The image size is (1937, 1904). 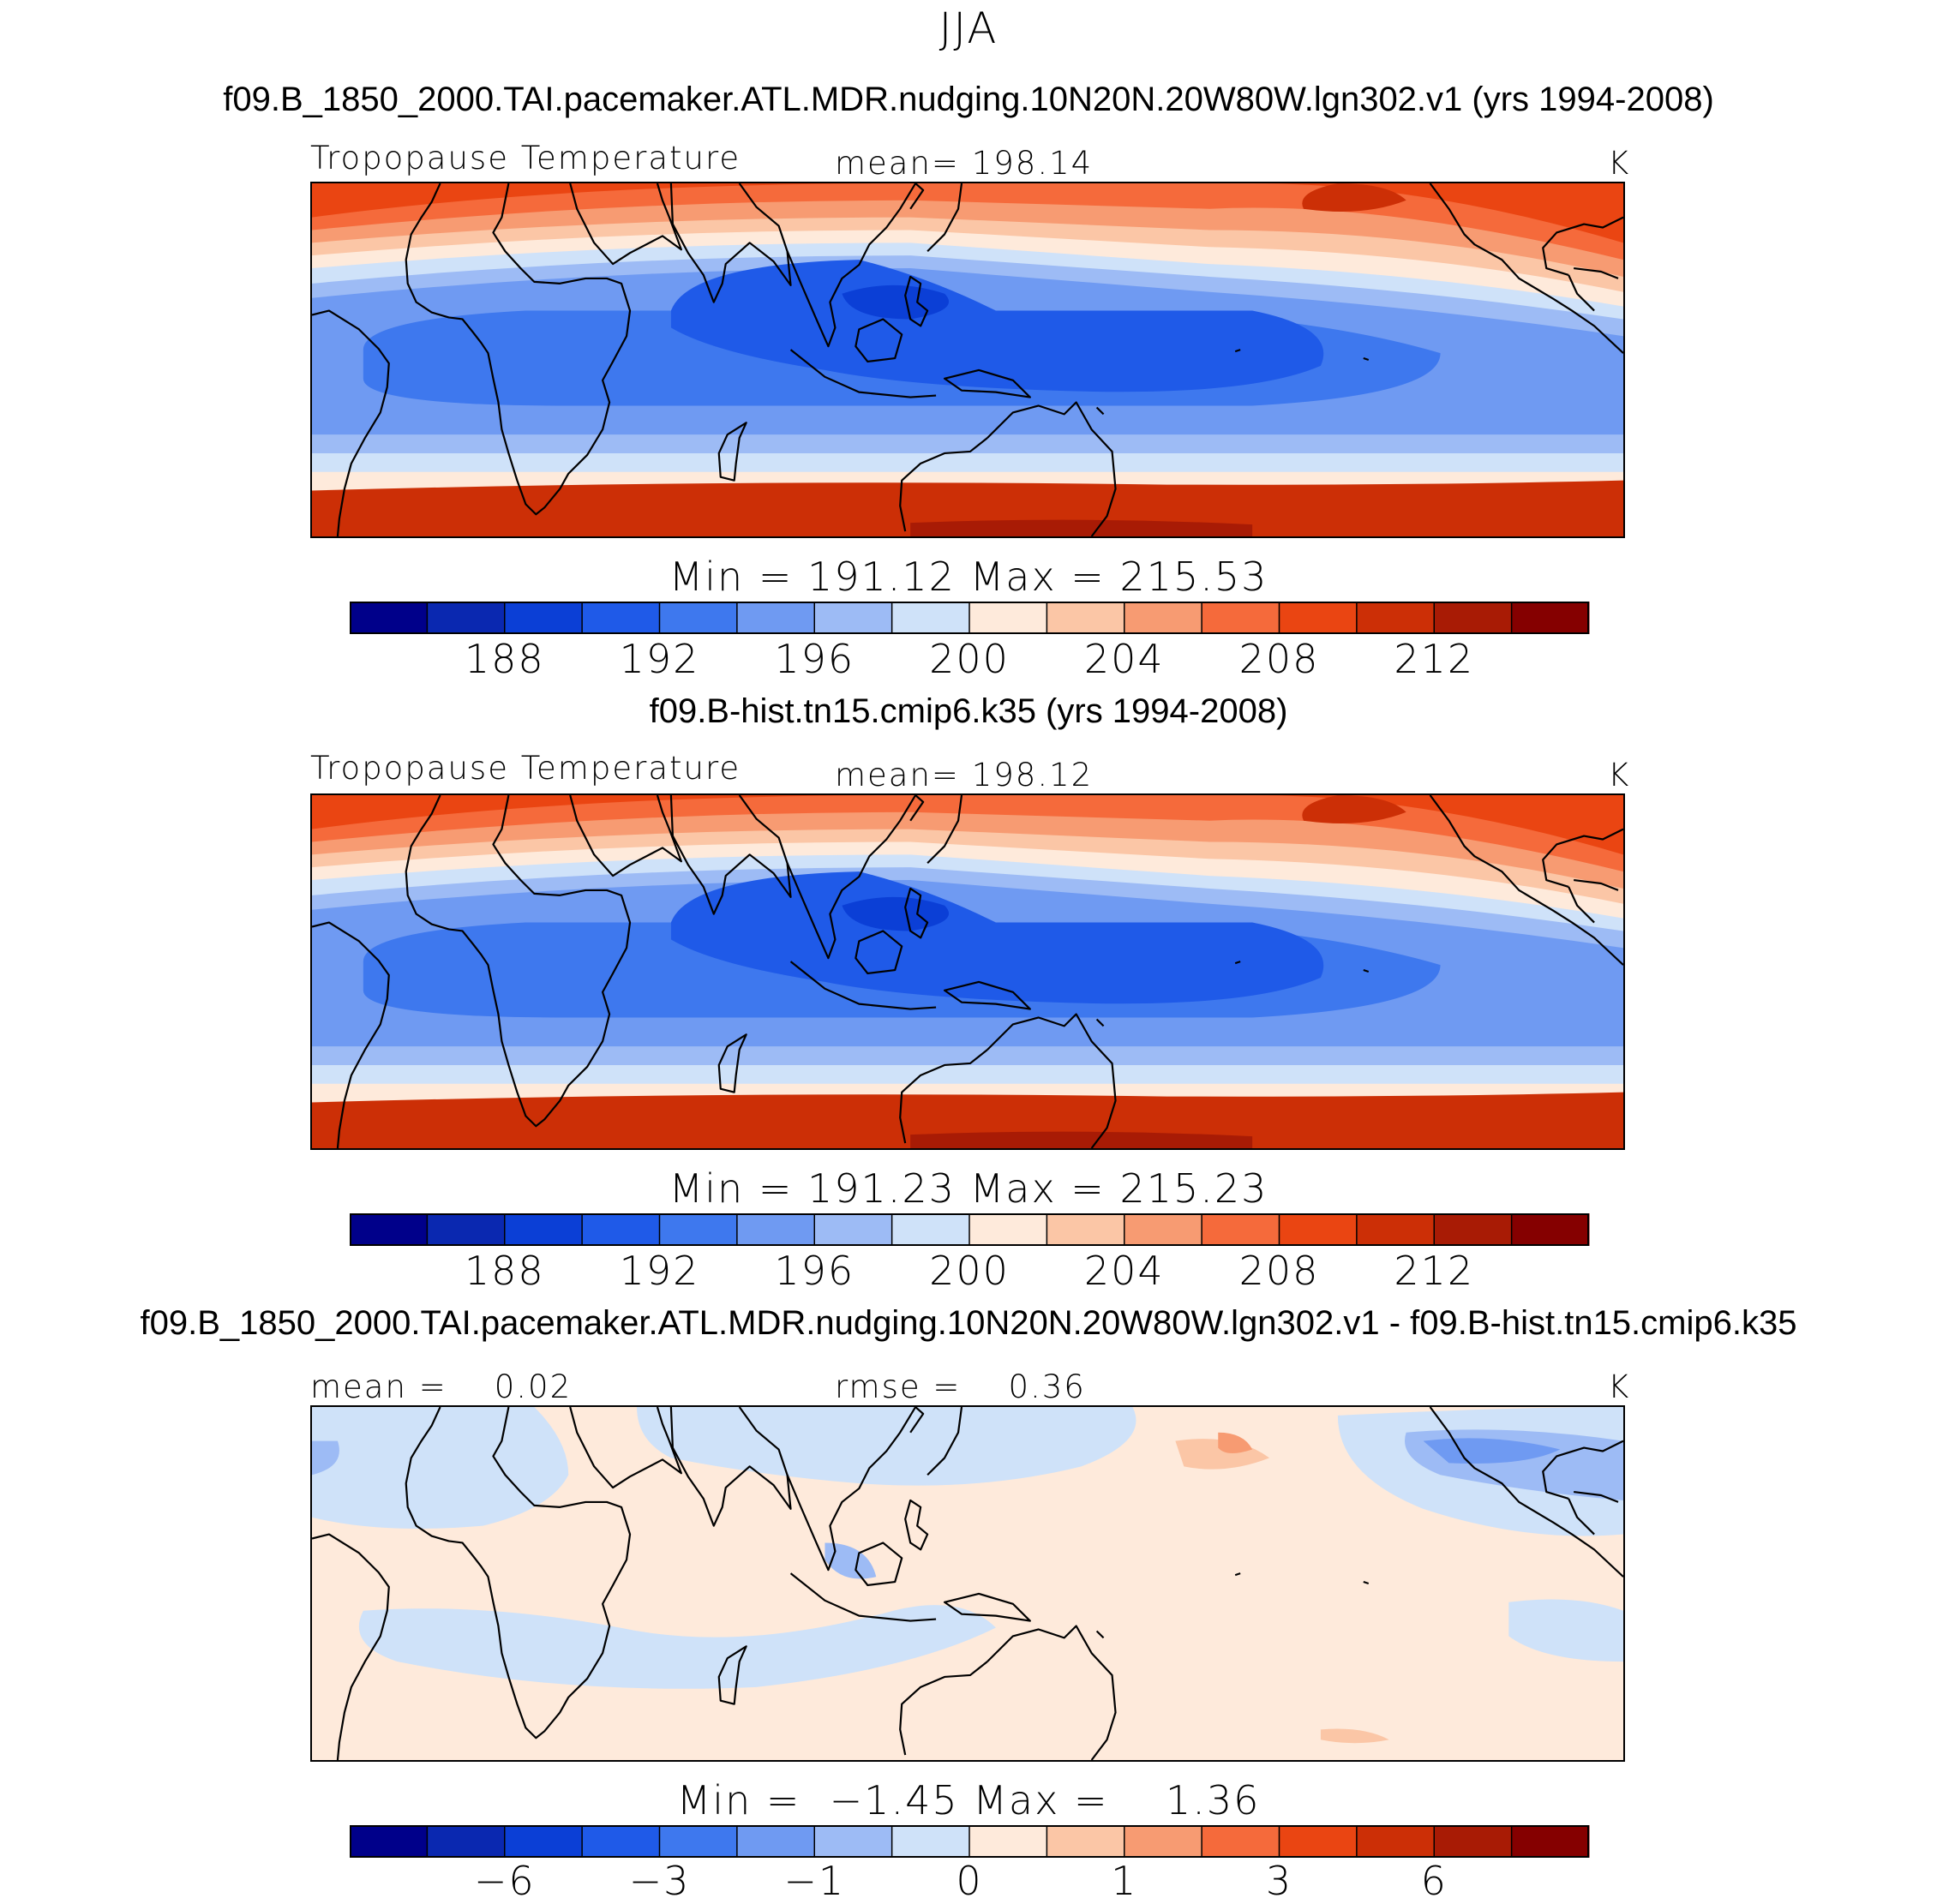 I want to click on colorbar-3-tick-label: −3, so click(x=660, y=1881).